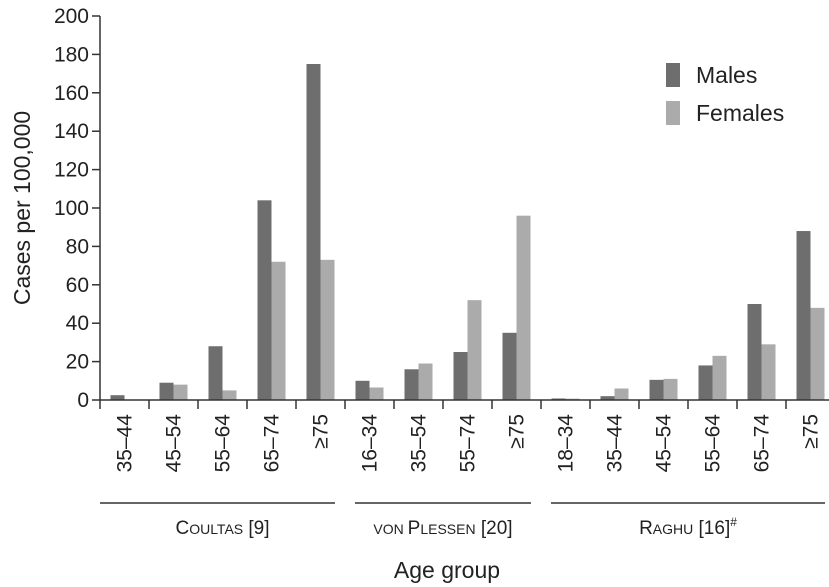 This screenshot has width=829, height=587. What do you see at coordinates (71, 16) in the screenshot?
I see `y-tick-label: 200` at bounding box center [71, 16].